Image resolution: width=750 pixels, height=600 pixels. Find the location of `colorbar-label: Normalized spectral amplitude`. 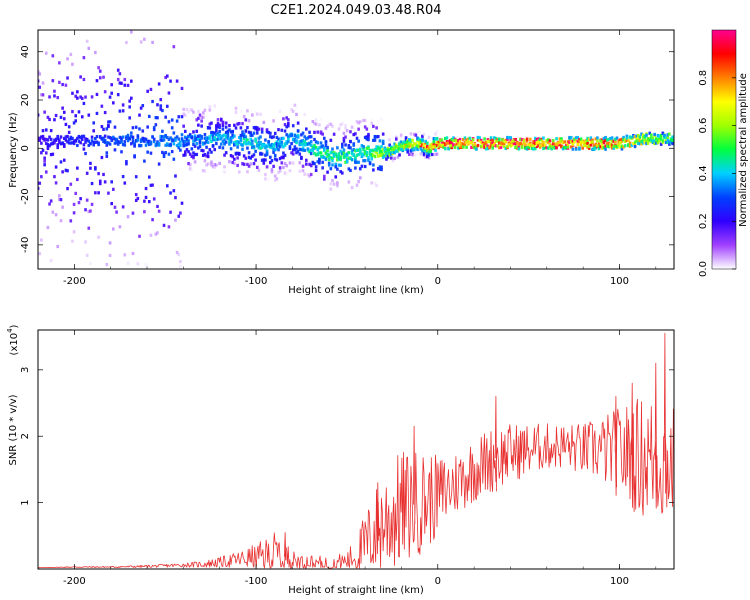

colorbar-label: Normalized spectral amplitude is located at coordinates (743, 150).